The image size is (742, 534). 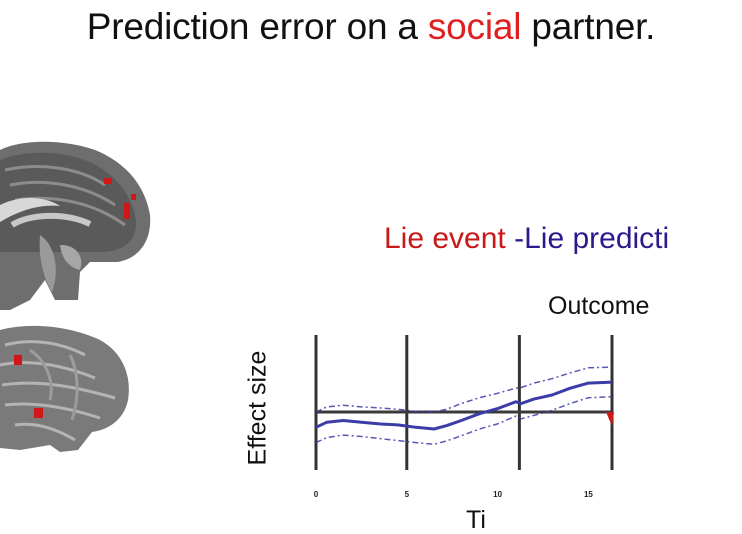 I want to click on title-suffix: partner., so click(x=588, y=26).